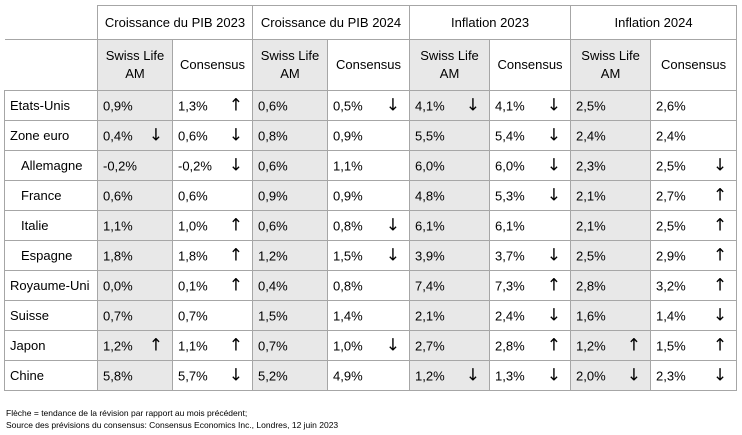 This screenshot has height=435, width=742. What do you see at coordinates (212, 375) in the screenshot?
I see `cell-content: 5,7% ↓` at bounding box center [212, 375].